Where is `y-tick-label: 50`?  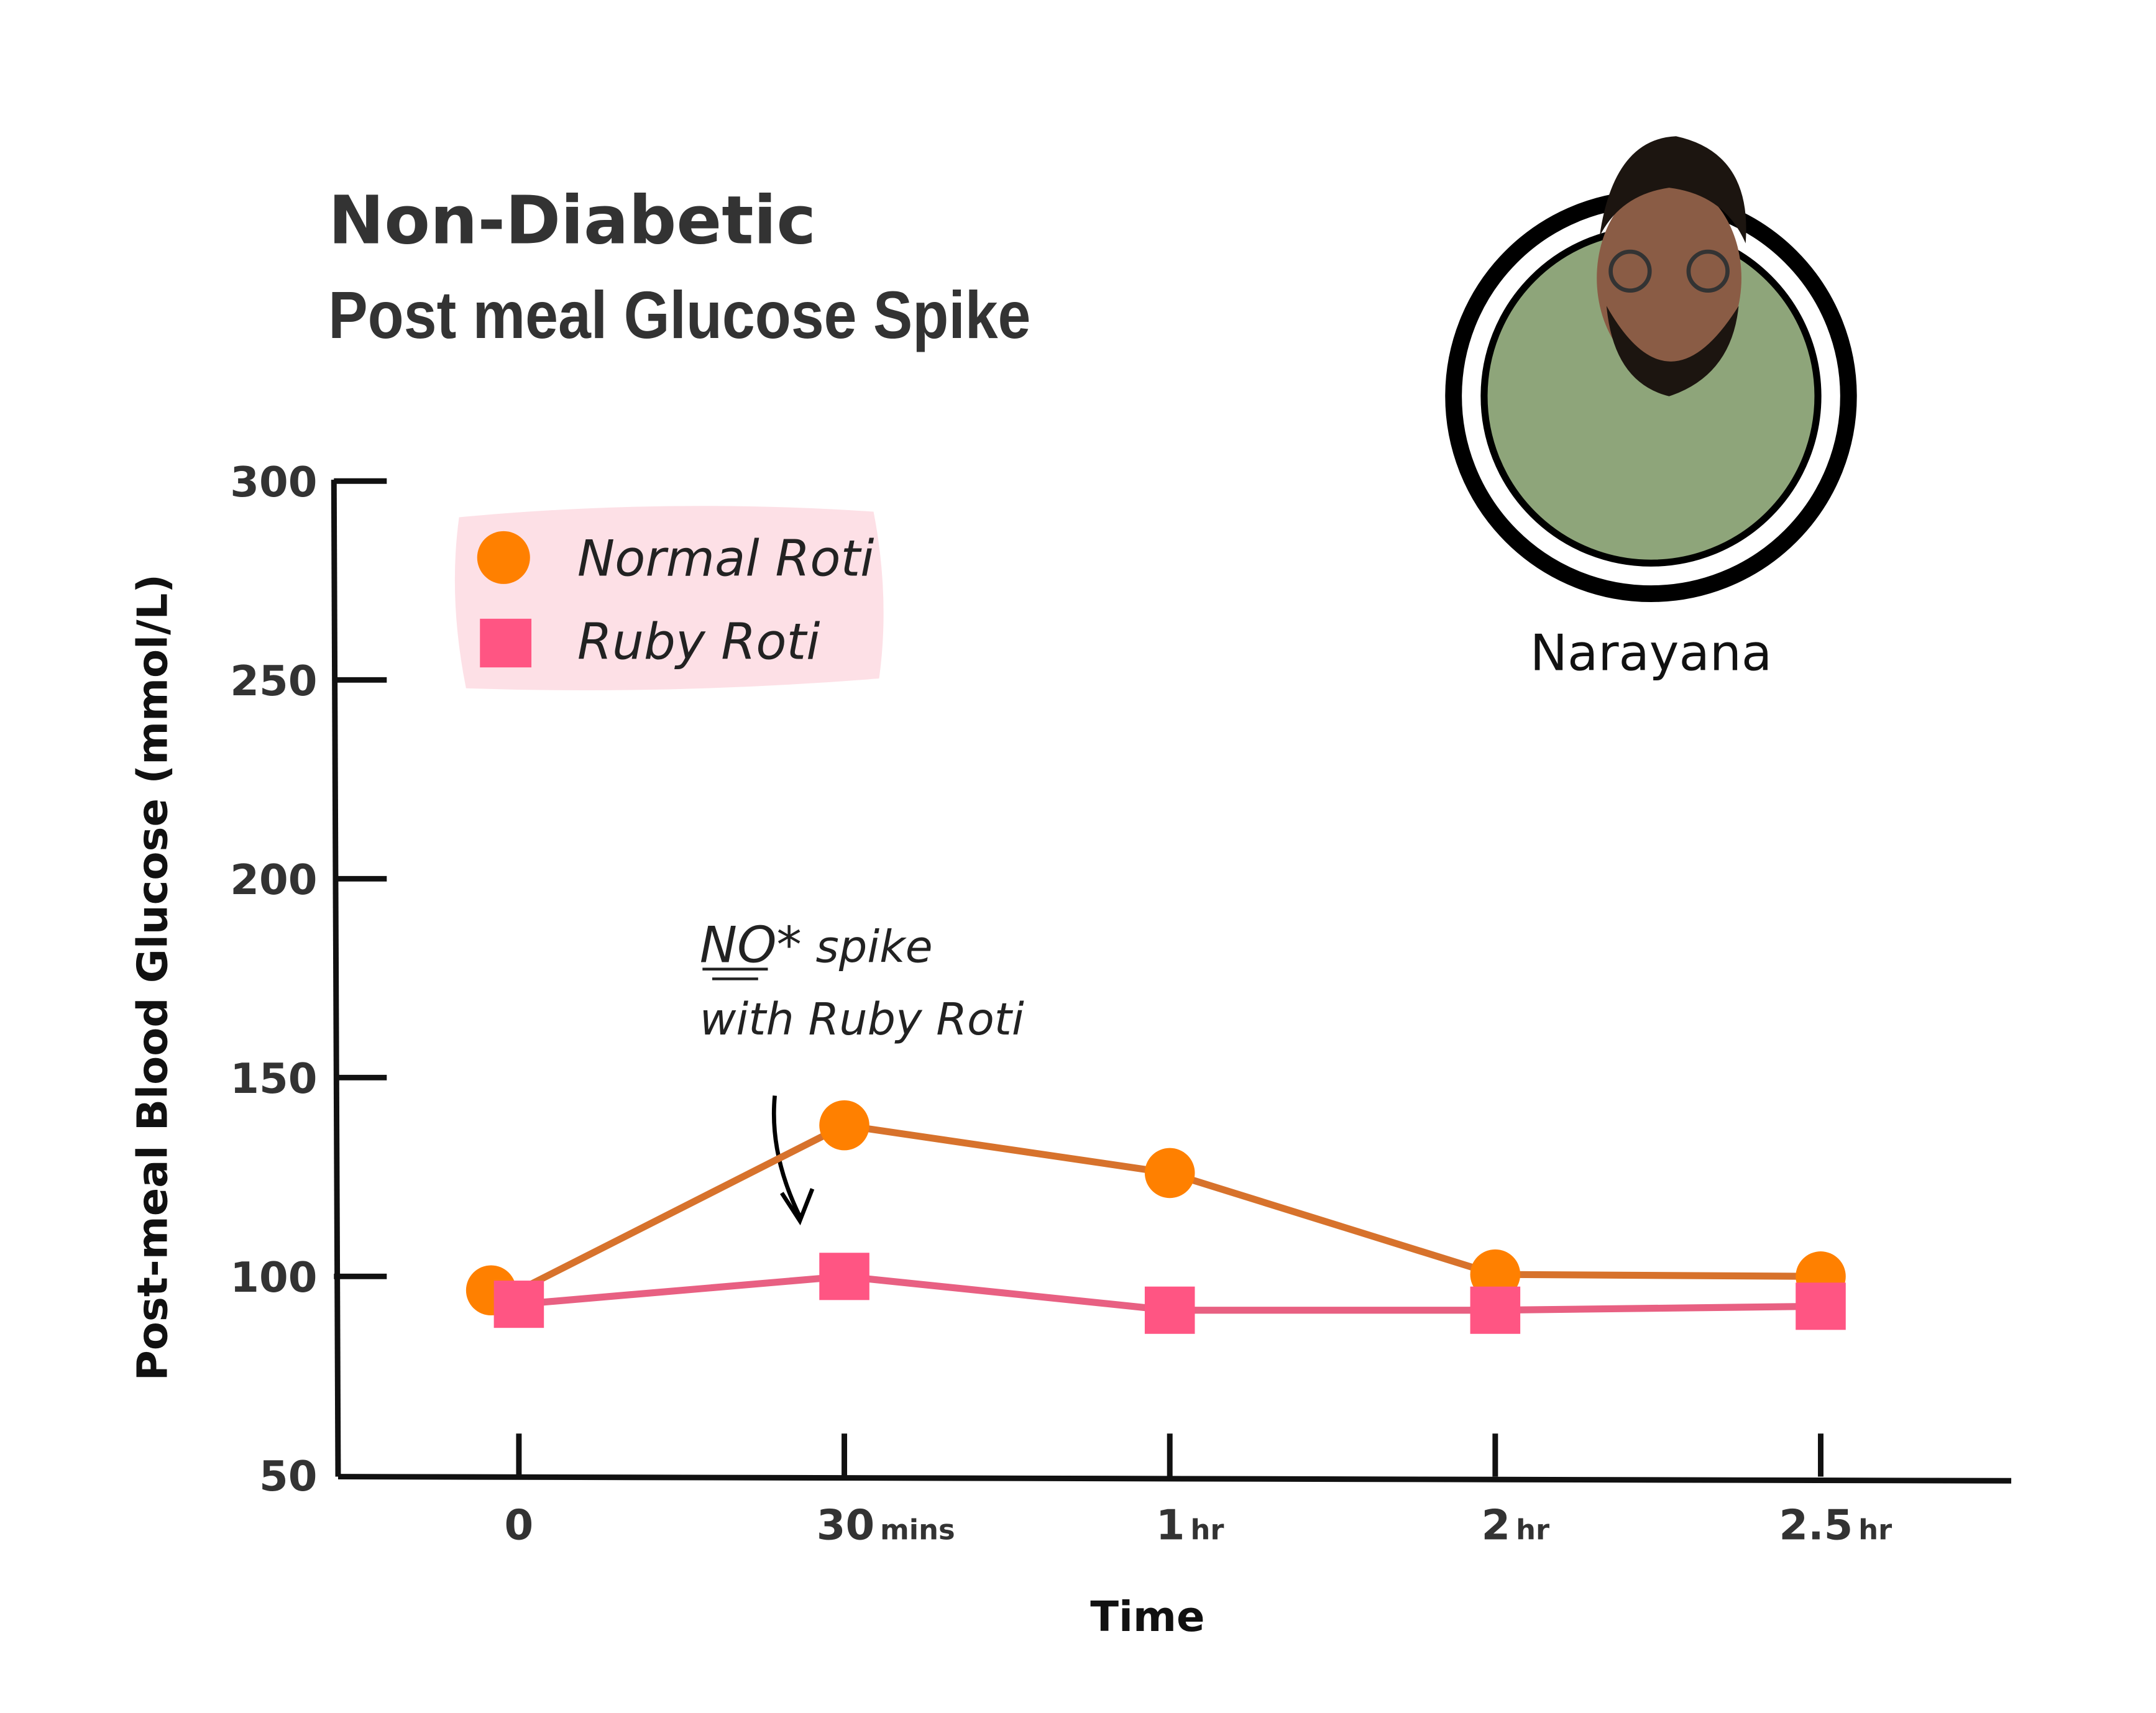
y-tick-label: 50 is located at coordinates (288, 1476).